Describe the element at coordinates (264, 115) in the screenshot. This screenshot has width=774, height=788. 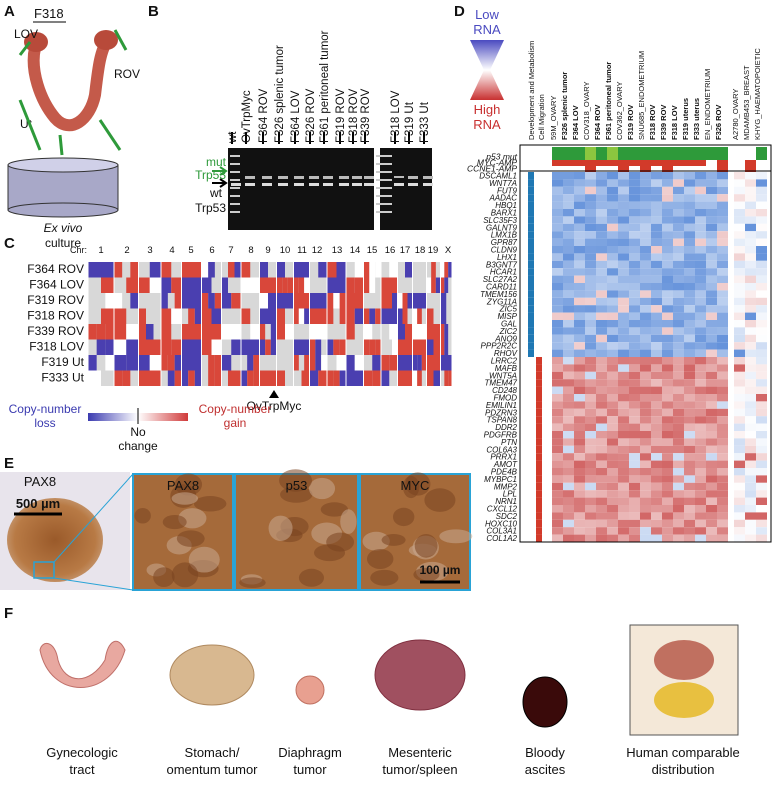
I see `lane-label: F364 ROV` at that location.